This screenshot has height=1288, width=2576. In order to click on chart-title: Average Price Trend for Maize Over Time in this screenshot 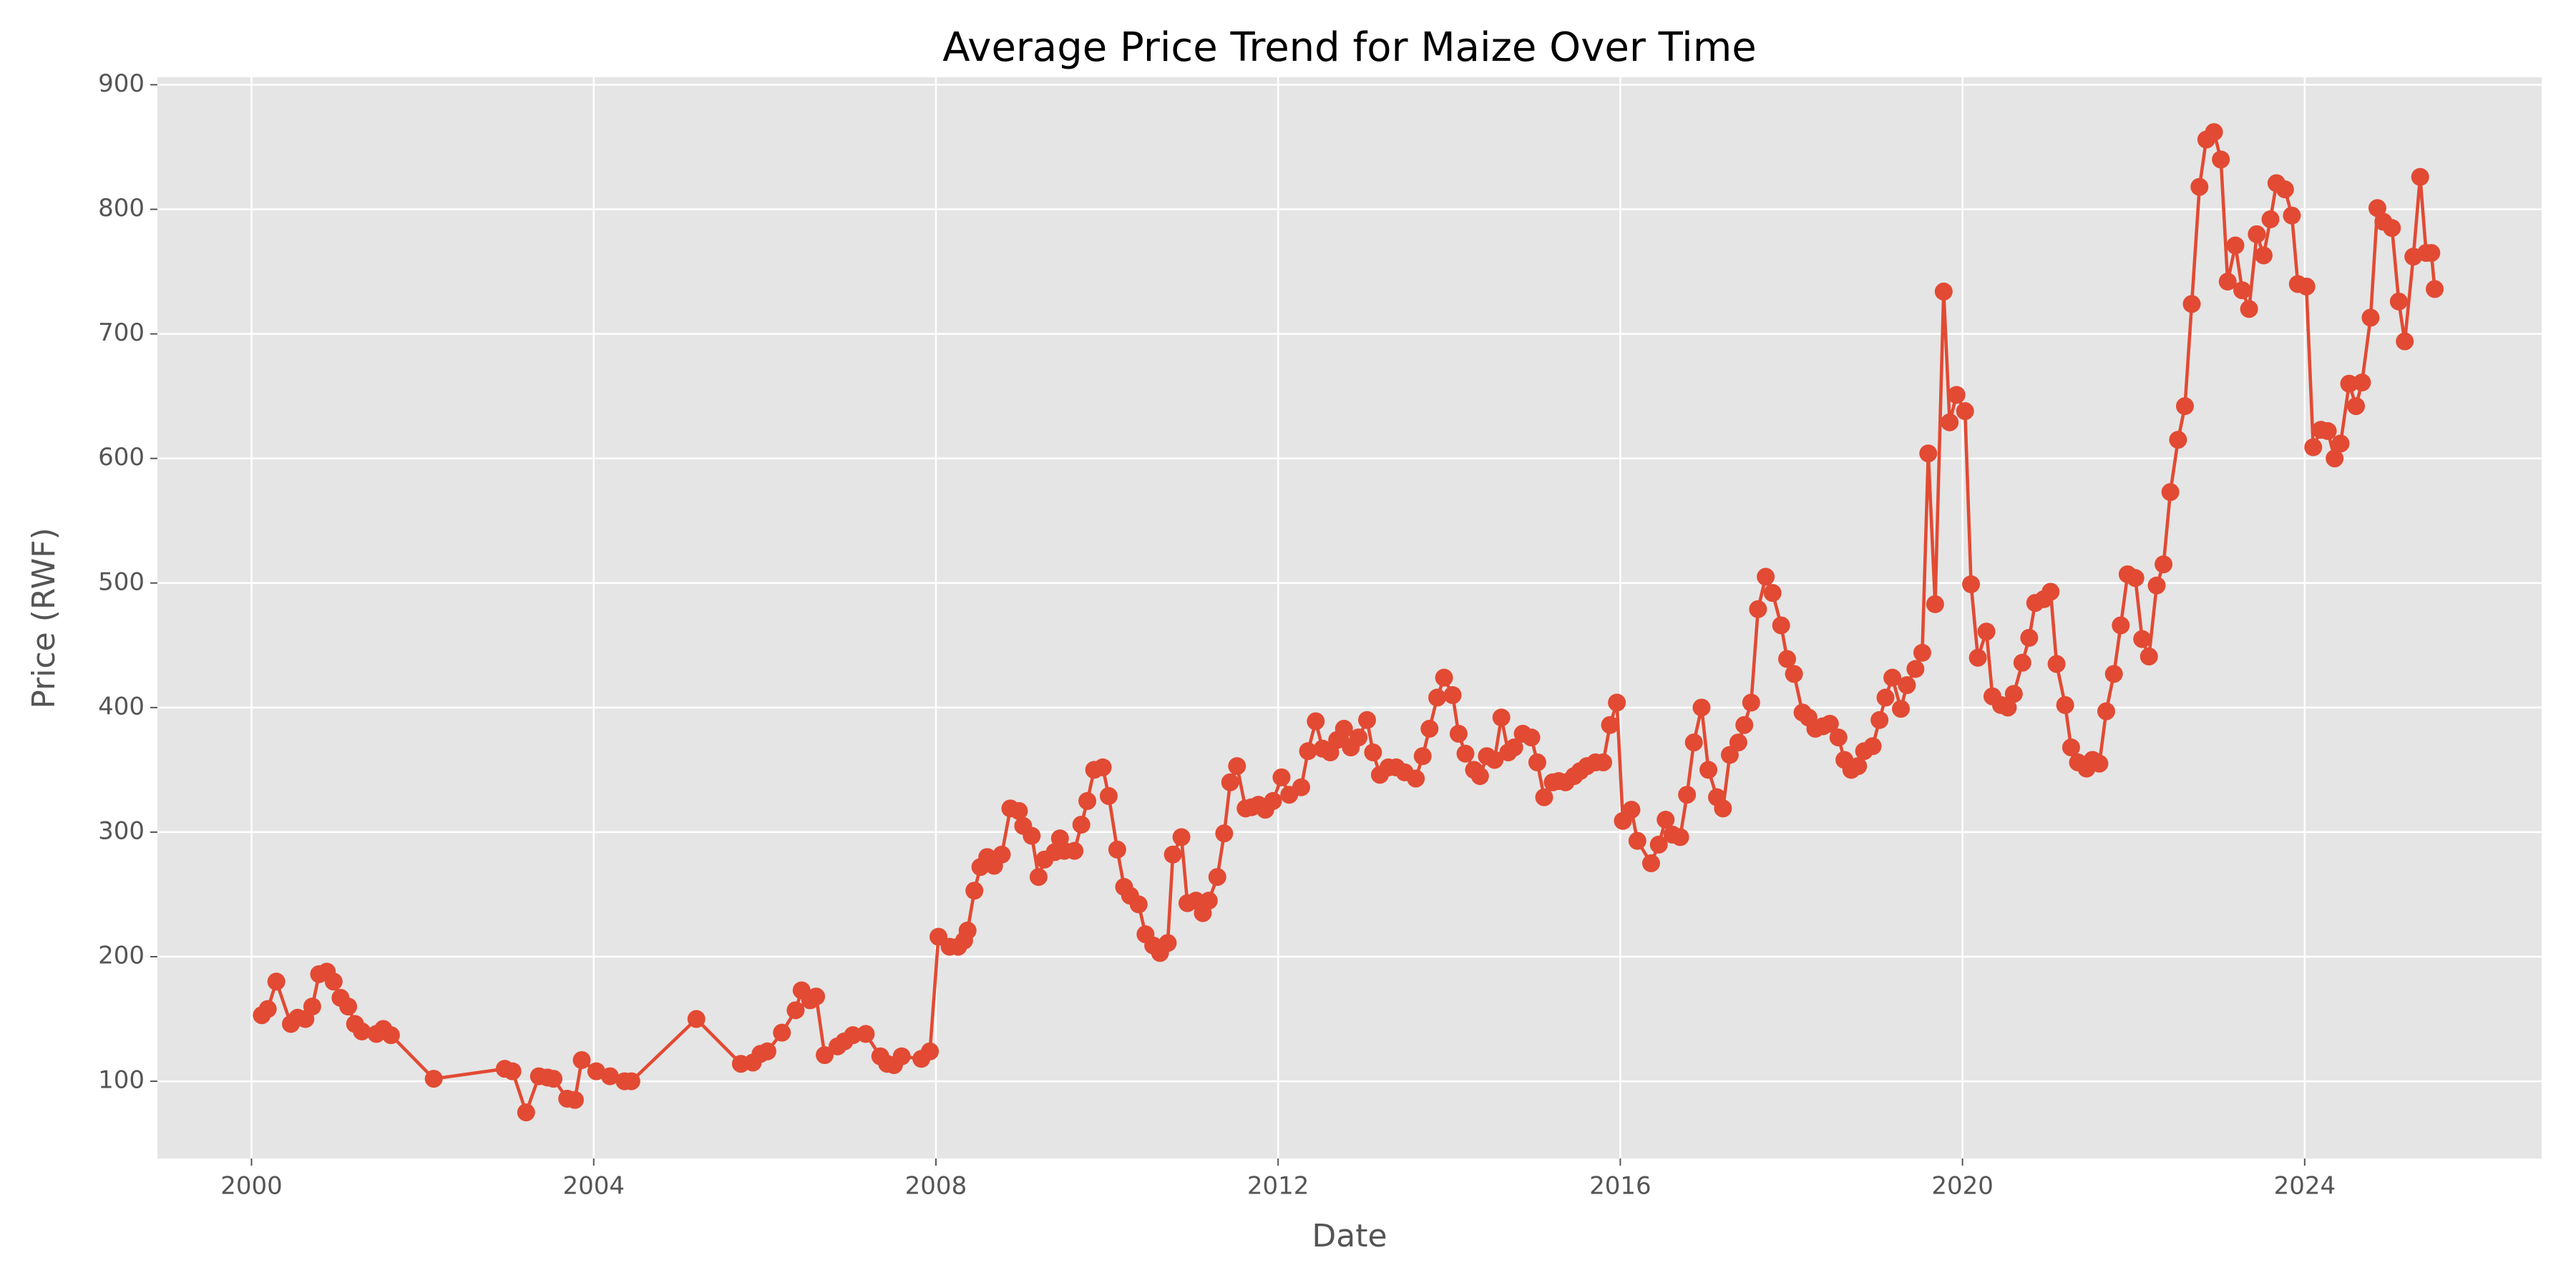, I will do `click(1349, 48)`.